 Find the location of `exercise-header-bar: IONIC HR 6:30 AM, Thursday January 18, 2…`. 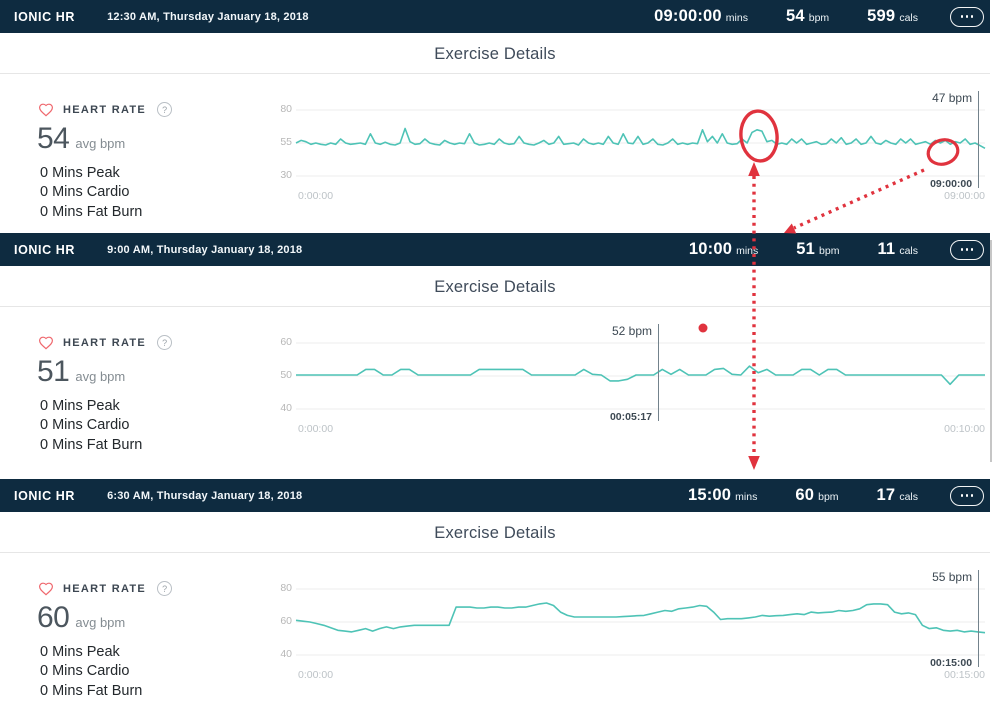

exercise-header-bar: IONIC HR 6:30 AM, Thursday January 18, 2… is located at coordinates (495, 495).